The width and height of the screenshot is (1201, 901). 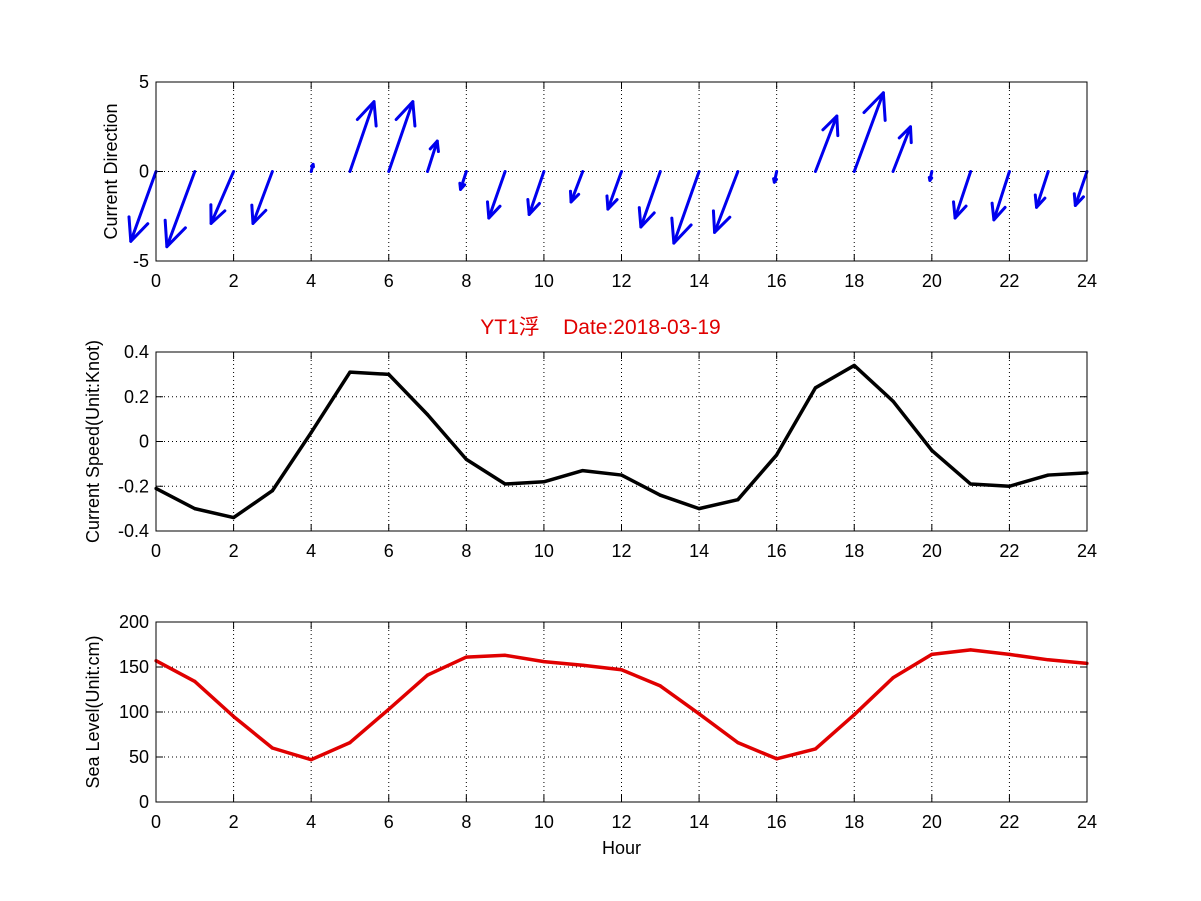 I want to click on y-tick-label: 0.4, so click(x=136, y=352).